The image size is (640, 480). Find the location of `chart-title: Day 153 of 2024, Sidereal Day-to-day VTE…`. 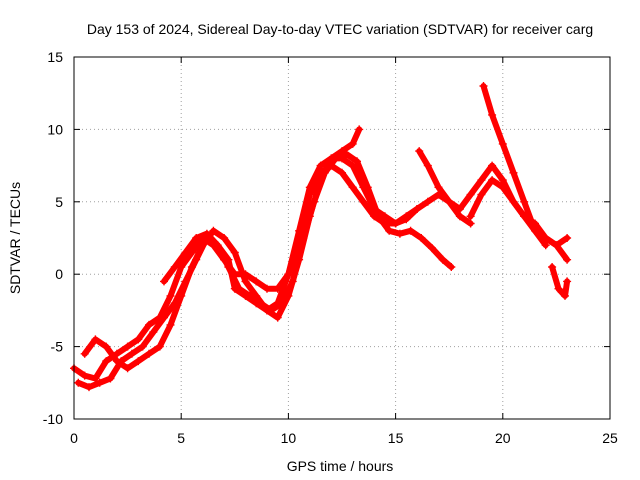

chart-title: Day 153 of 2024, Sidereal Day-to-day VTE… is located at coordinates (340, 29).